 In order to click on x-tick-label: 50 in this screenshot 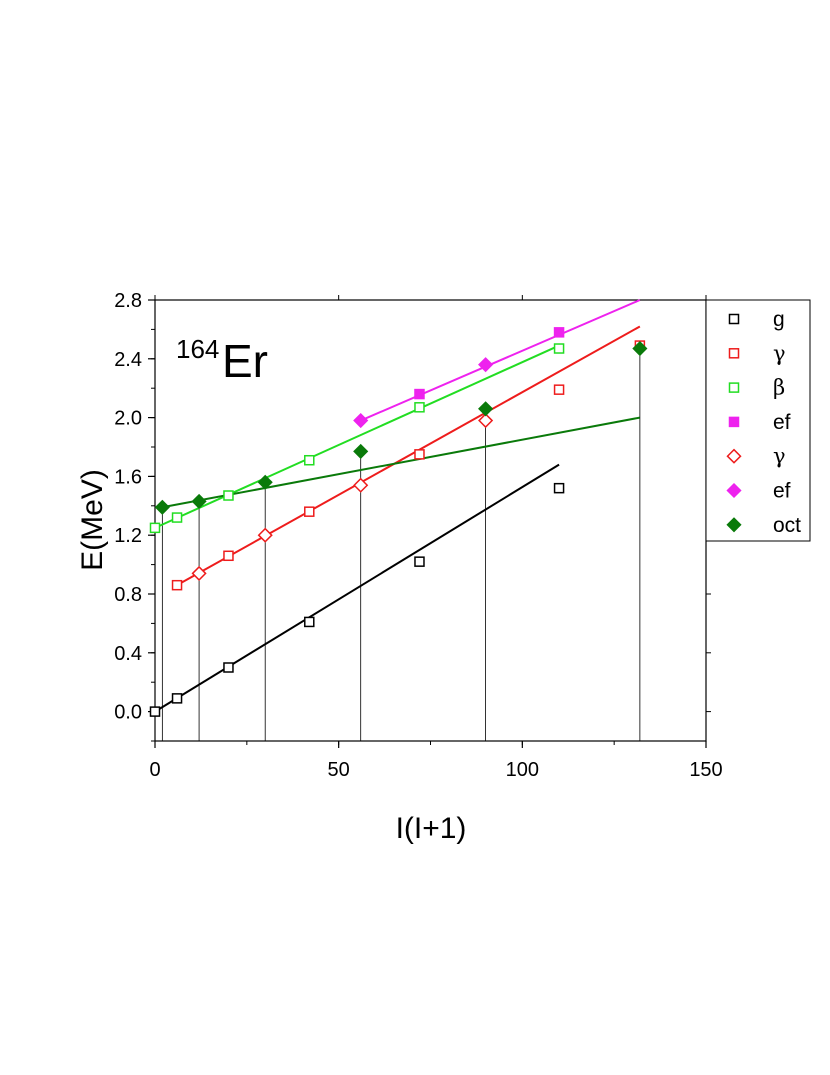, I will do `click(339, 770)`.